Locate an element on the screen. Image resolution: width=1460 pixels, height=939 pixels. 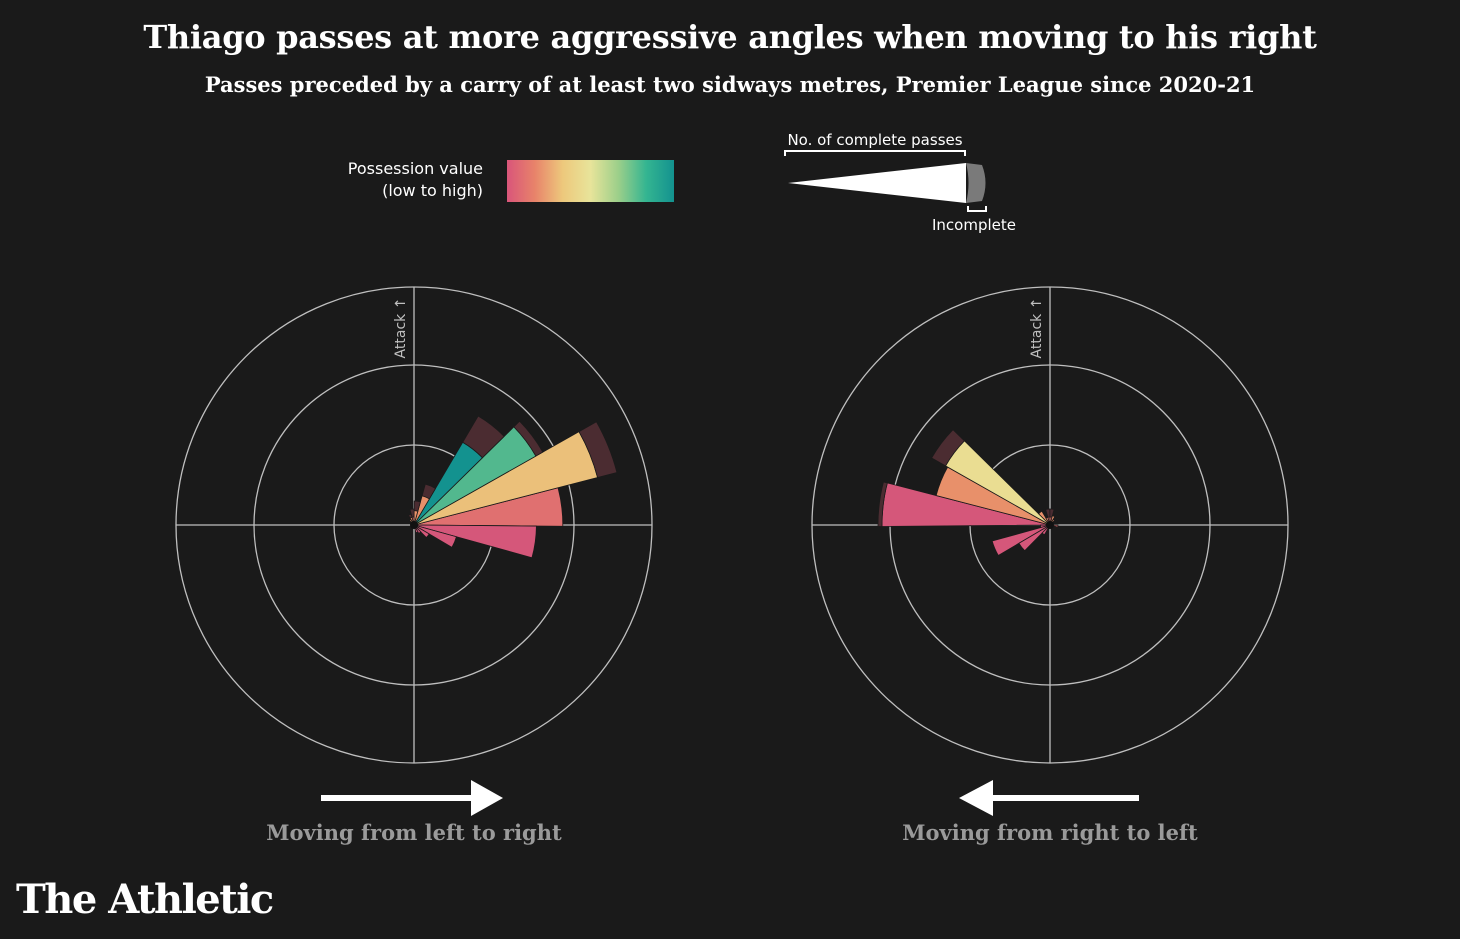
complete-wedge-example is located at coordinates (877, 183).